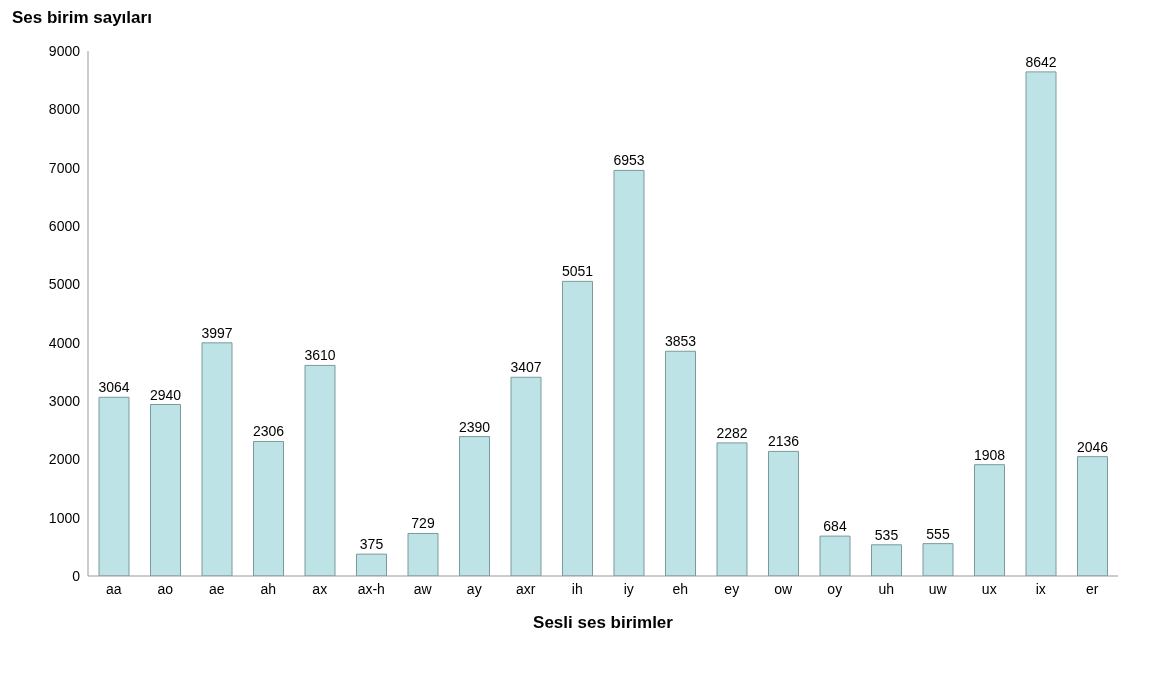 The width and height of the screenshot is (1161, 676). What do you see at coordinates (938, 533) in the screenshot?
I see `data-label: 555` at bounding box center [938, 533].